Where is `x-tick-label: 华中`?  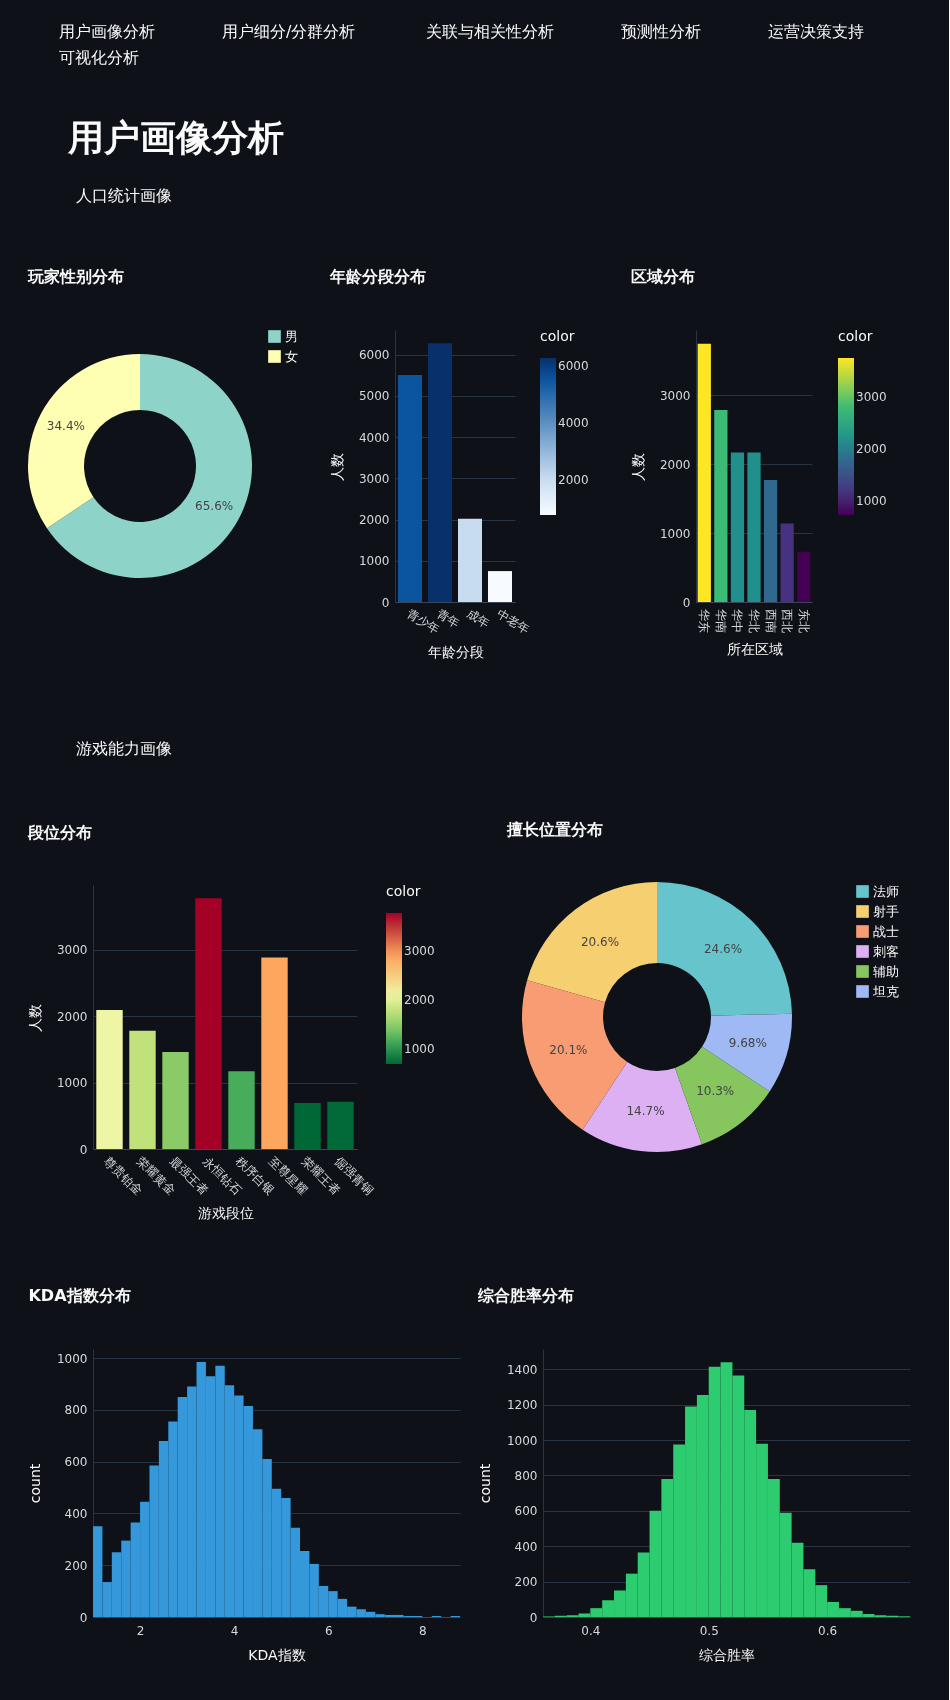 x-tick-label: 华中 is located at coordinates (737, 620).